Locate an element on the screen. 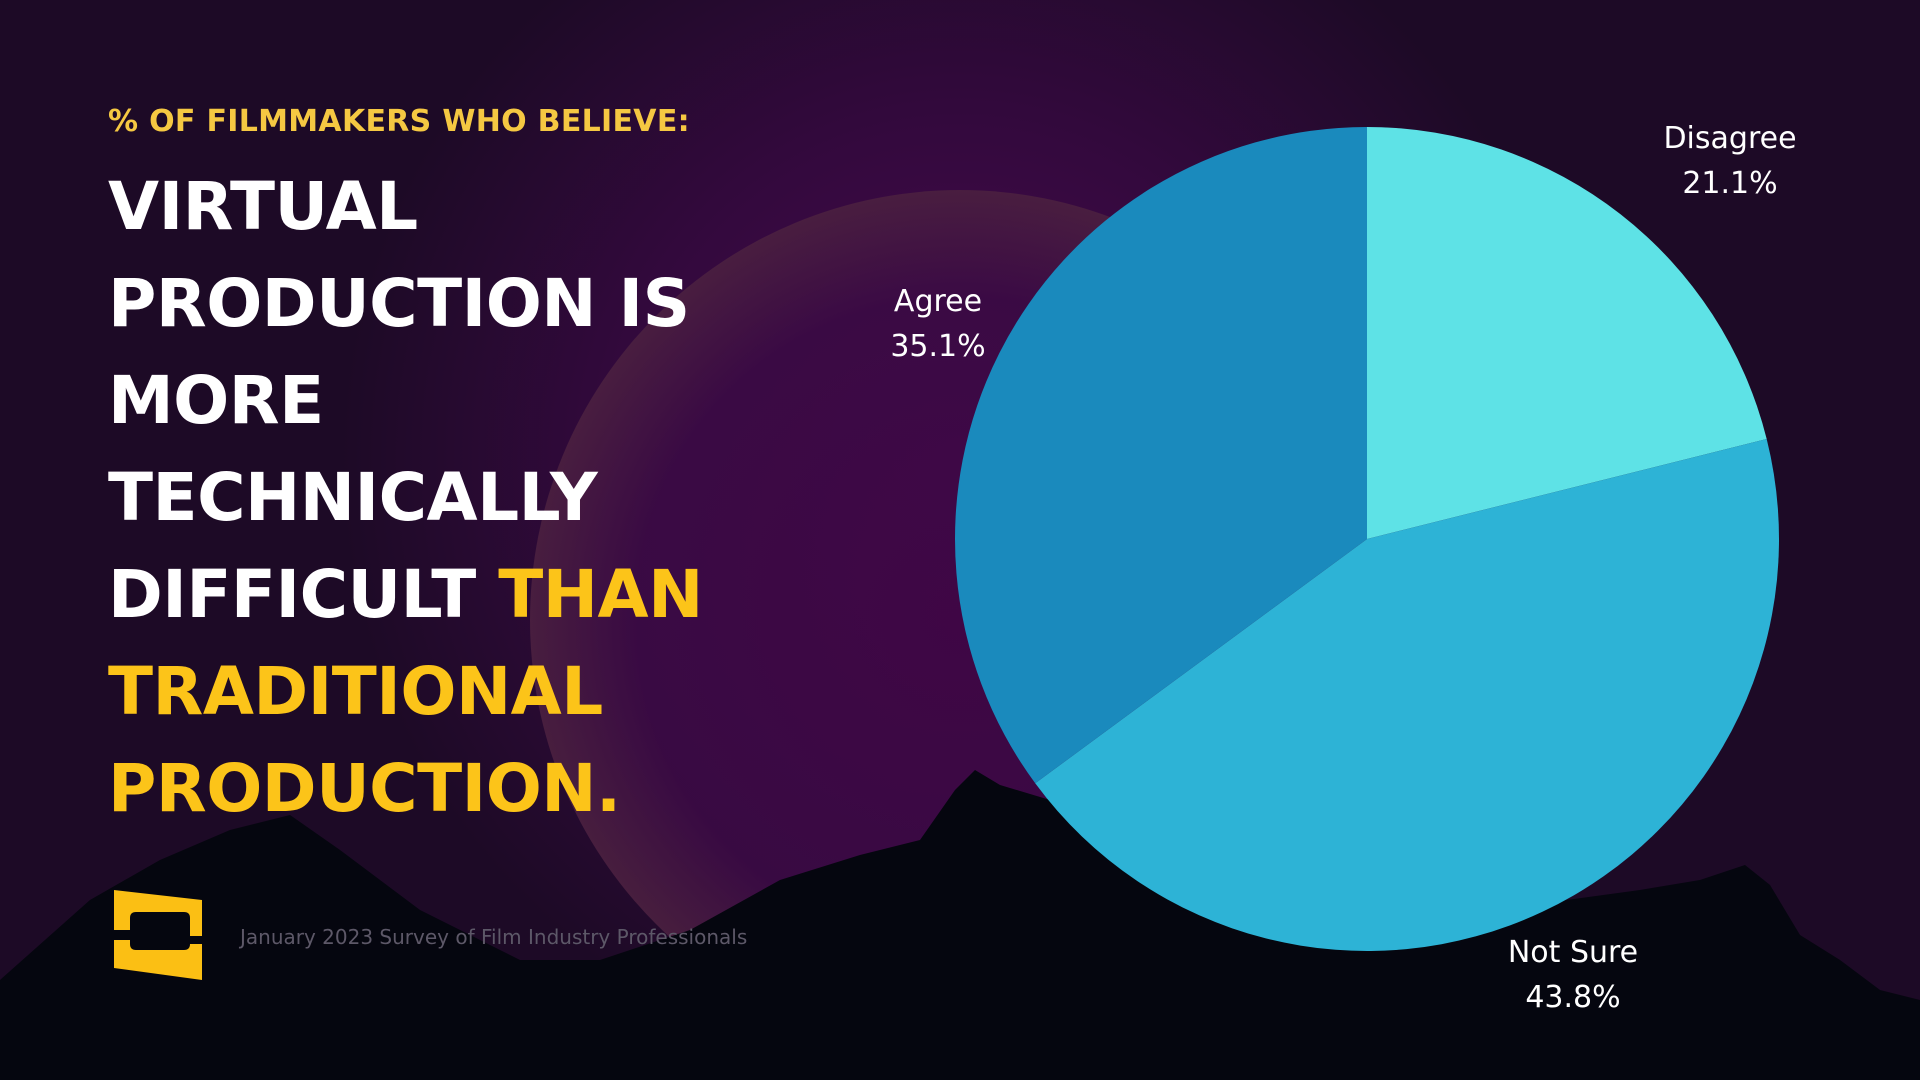  headline-highlight: THAN TRADITIONAL PRODUCTION. is located at coordinates (405, 691).